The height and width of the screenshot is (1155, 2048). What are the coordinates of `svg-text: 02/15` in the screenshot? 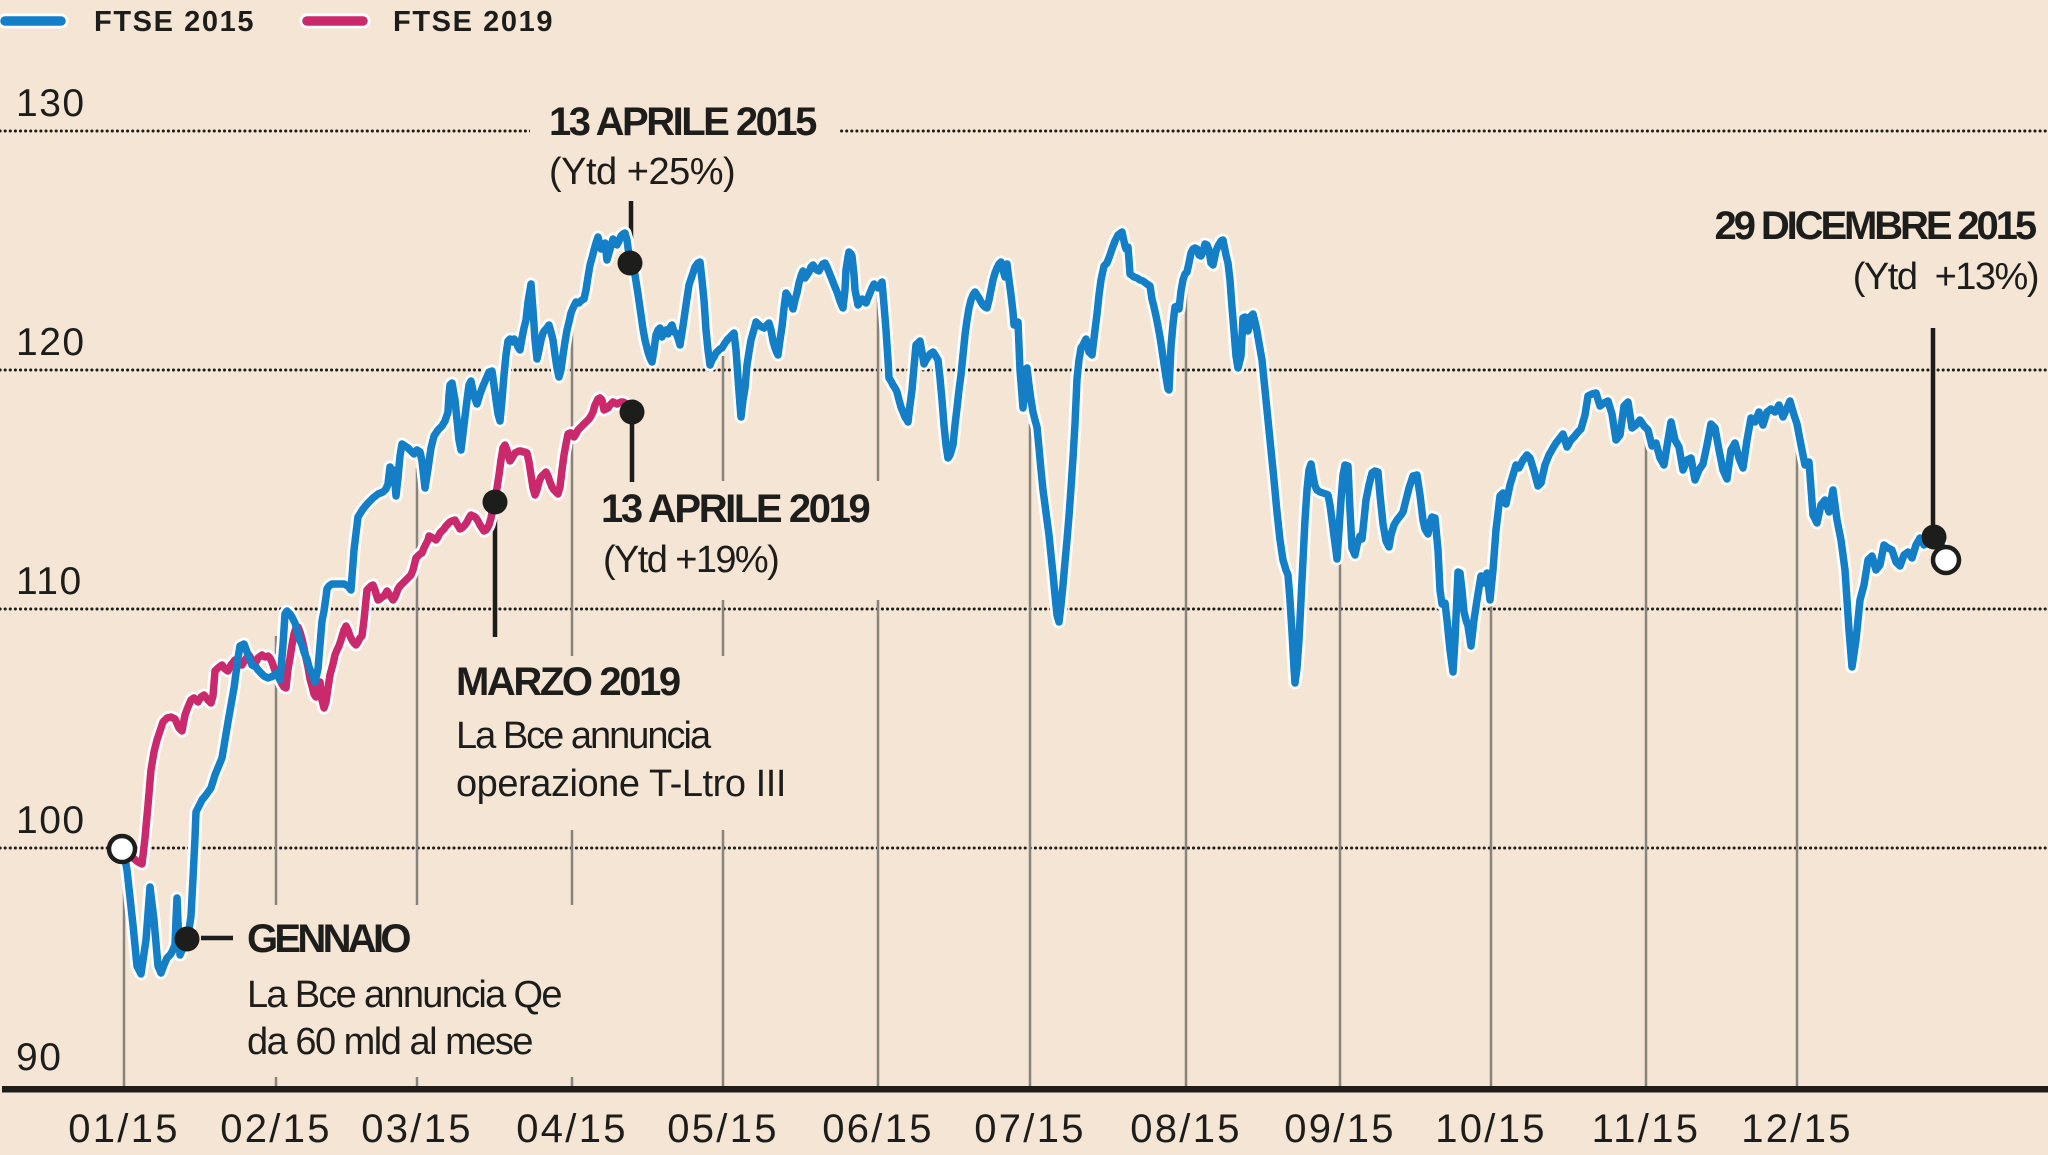 It's located at (276, 1129).